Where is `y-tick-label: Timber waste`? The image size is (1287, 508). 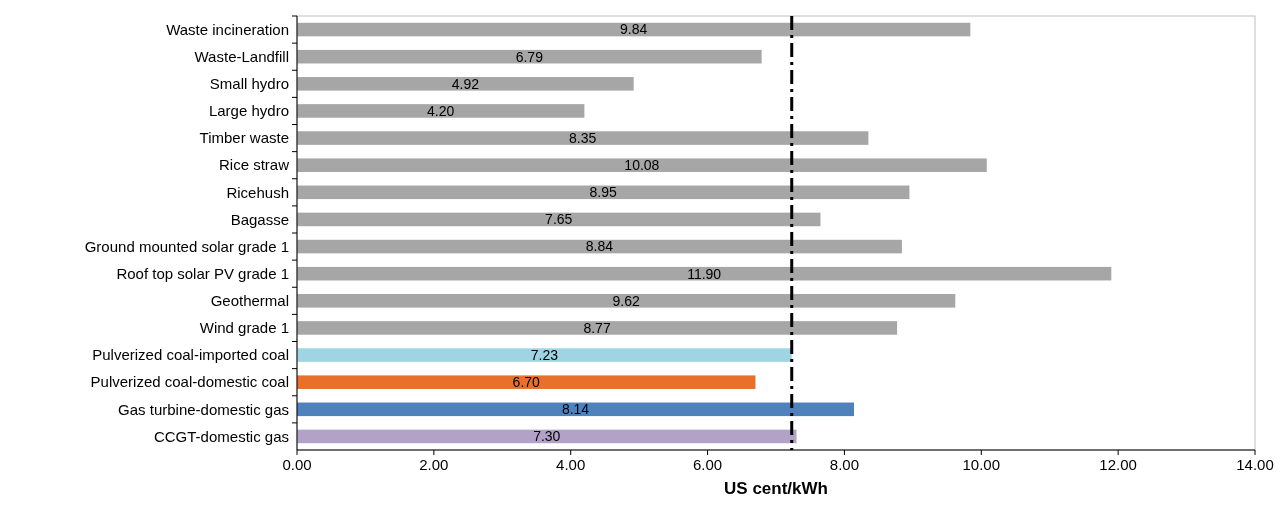 y-tick-label: Timber waste is located at coordinates (244, 138).